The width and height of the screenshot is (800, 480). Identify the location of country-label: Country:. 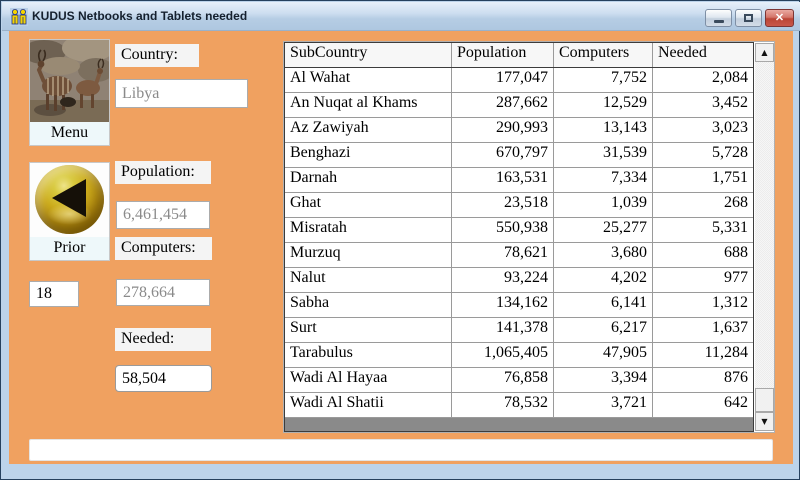
(157, 55).